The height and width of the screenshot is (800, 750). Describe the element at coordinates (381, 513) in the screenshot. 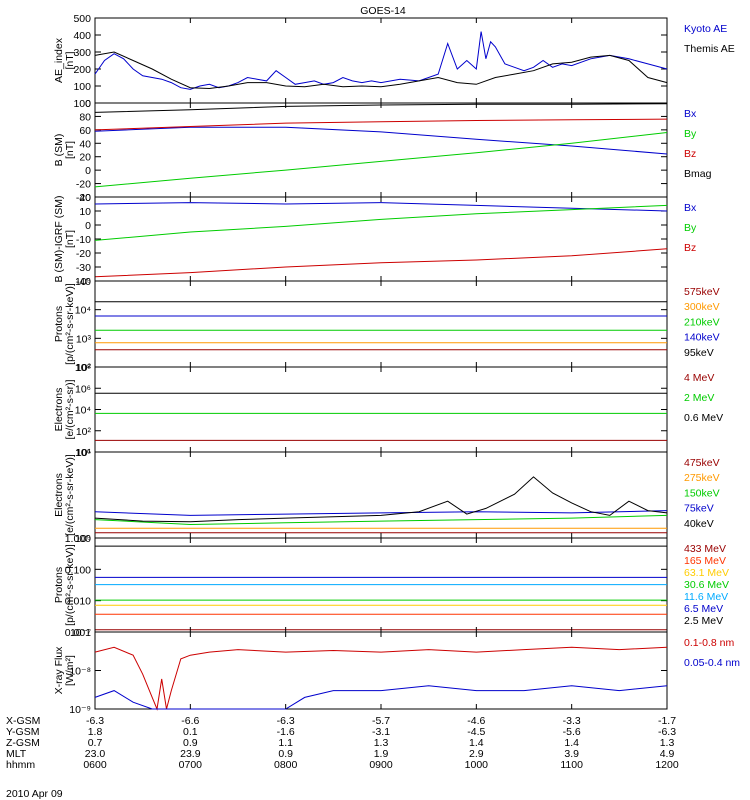

I see `series-line-75kev` at that location.